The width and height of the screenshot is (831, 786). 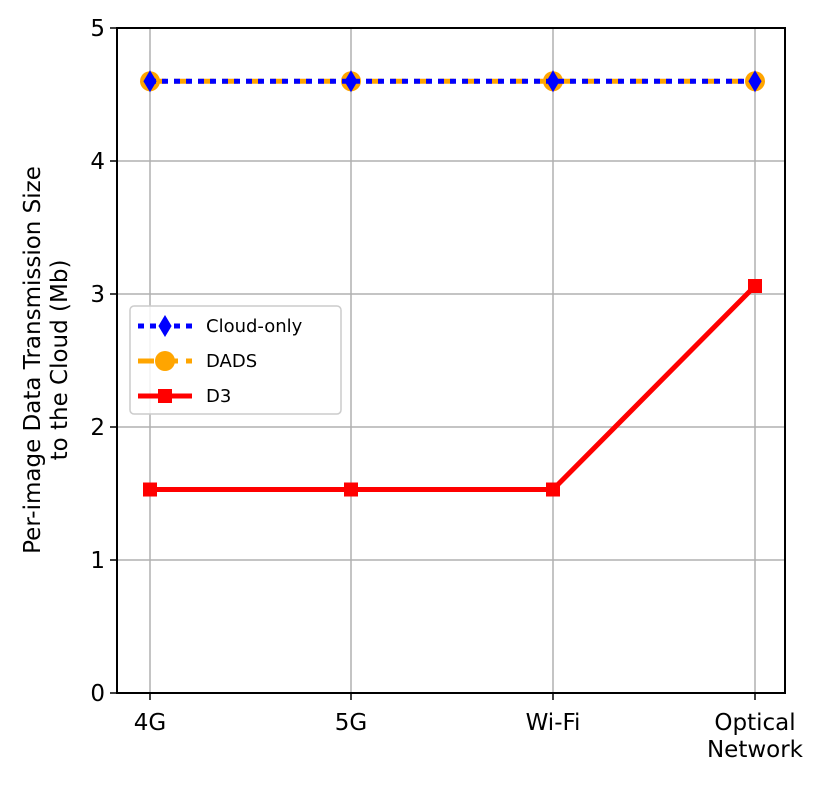 What do you see at coordinates (218, 396) in the screenshot?
I see `legend-label: D3` at bounding box center [218, 396].